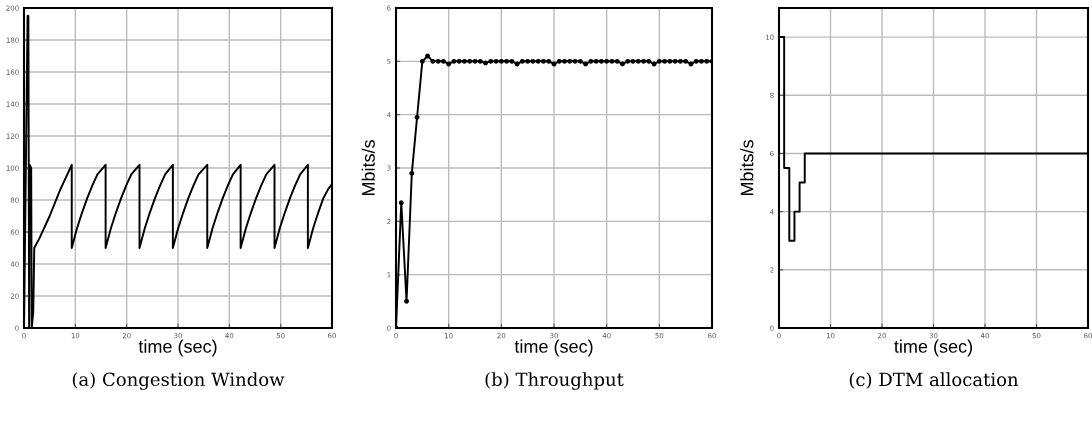 The width and height of the screenshot is (1092, 434). I want to click on text: (a) Congestion Window, so click(178, 381).